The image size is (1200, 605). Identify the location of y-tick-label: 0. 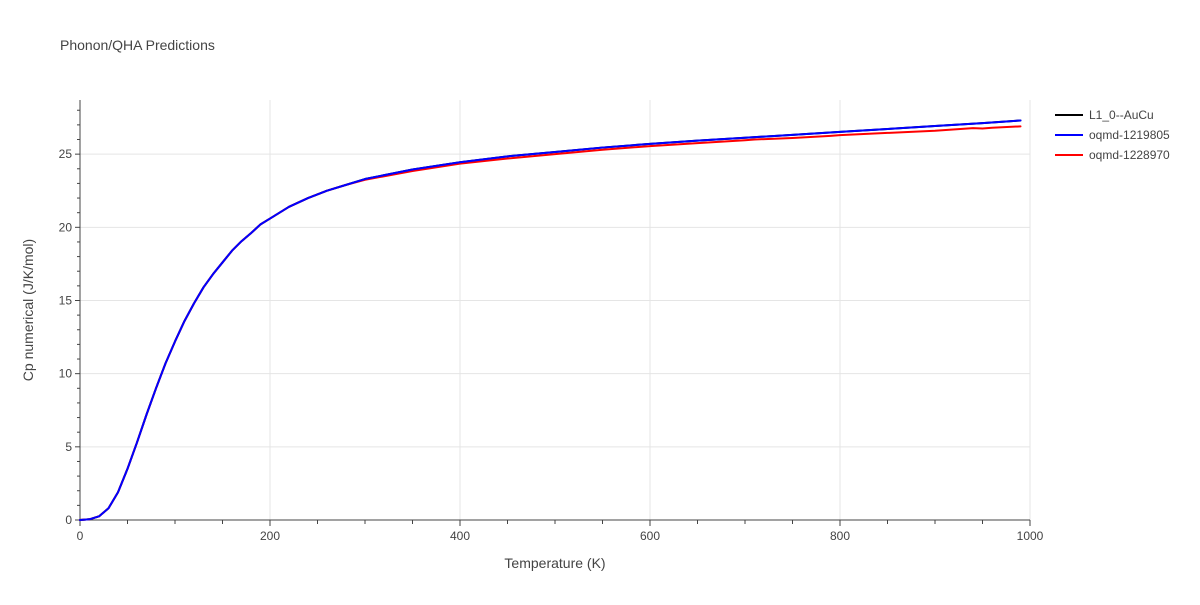
(68, 520).